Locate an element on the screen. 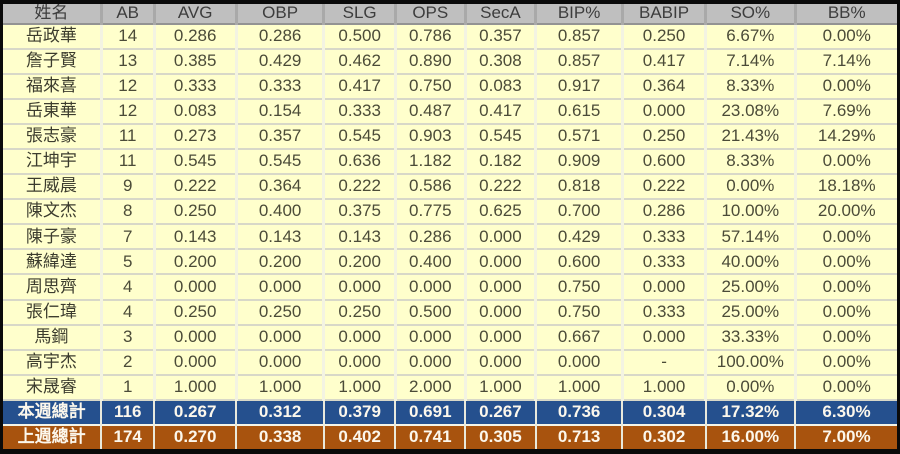  stat-cell: - is located at coordinates (665, 362).